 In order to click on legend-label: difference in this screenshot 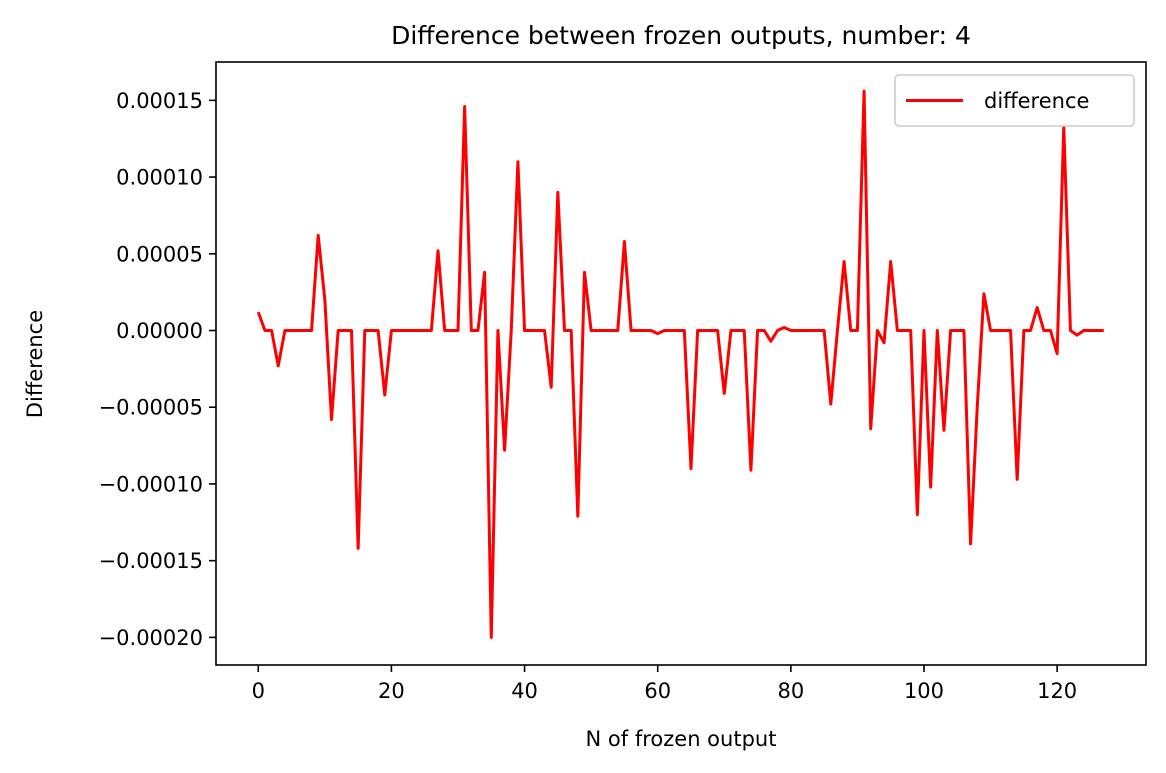, I will do `click(1036, 101)`.